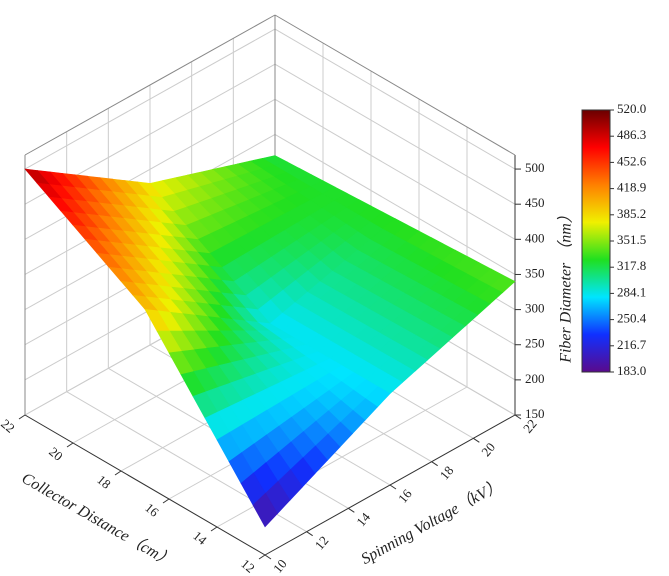 The height and width of the screenshot is (576, 669). I want to click on y-tick-label: 20, so click(488, 450).